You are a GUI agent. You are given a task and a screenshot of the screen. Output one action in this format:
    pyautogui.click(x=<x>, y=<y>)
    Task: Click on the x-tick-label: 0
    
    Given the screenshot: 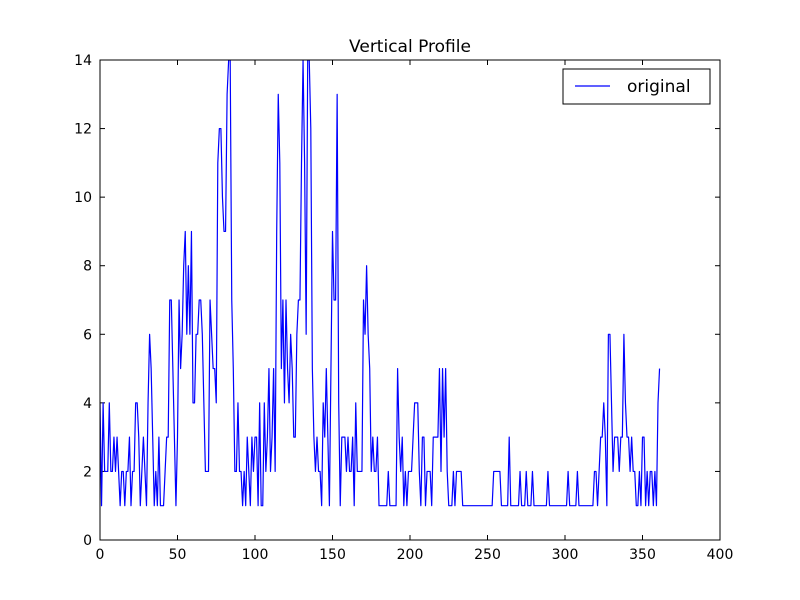 What is the action you would take?
    pyautogui.click(x=100, y=555)
    